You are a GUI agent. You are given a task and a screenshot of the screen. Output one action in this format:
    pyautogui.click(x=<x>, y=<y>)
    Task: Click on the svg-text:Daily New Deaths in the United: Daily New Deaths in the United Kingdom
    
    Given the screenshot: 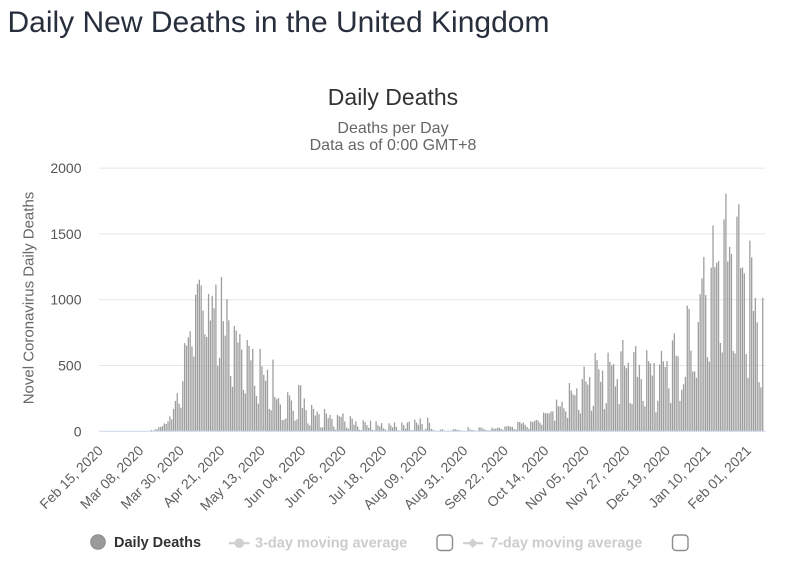 What is the action you would take?
    pyautogui.click(x=279, y=22)
    